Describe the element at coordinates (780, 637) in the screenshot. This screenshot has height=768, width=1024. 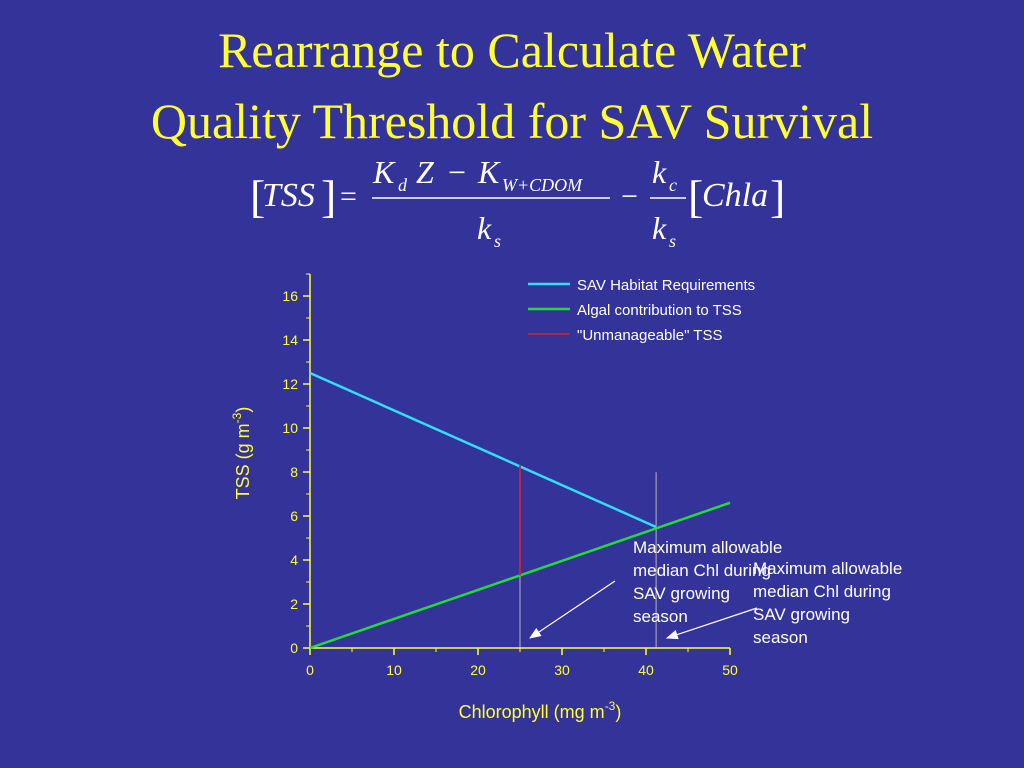
I see `annotation-right-line-4: season` at that location.